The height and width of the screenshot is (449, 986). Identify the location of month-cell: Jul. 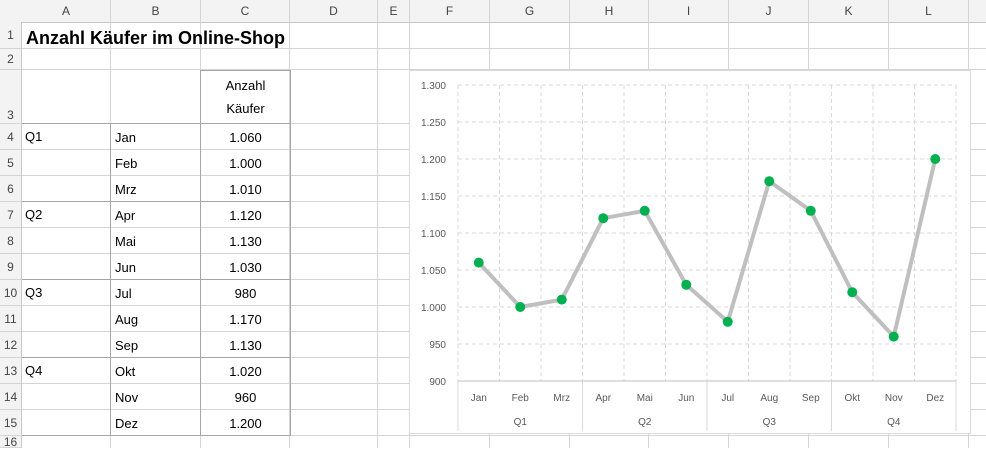
(123, 293).